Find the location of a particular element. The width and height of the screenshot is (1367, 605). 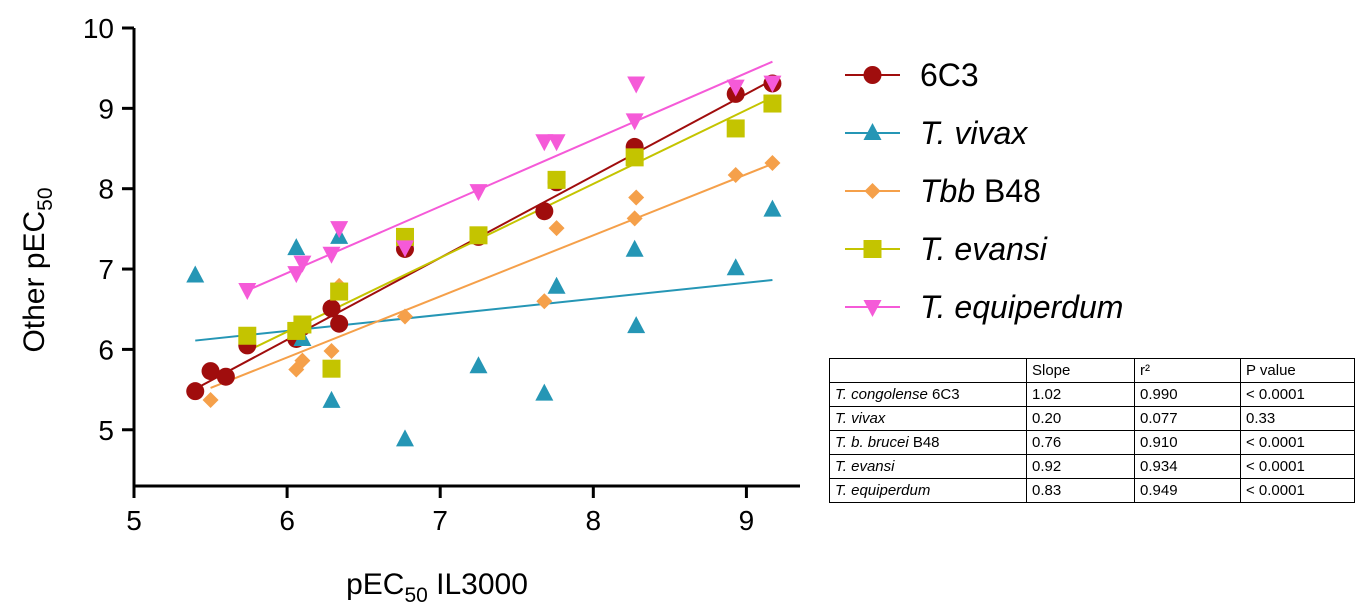

legend-label: T. equiperdum is located at coordinates (1021, 307).